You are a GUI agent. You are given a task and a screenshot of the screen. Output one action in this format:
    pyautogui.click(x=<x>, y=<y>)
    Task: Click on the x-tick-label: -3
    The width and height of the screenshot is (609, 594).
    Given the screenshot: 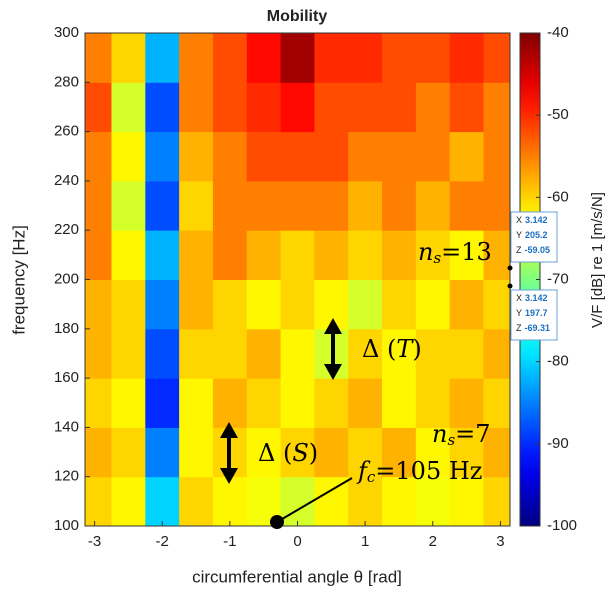 What is the action you would take?
    pyautogui.click(x=94, y=541)
    